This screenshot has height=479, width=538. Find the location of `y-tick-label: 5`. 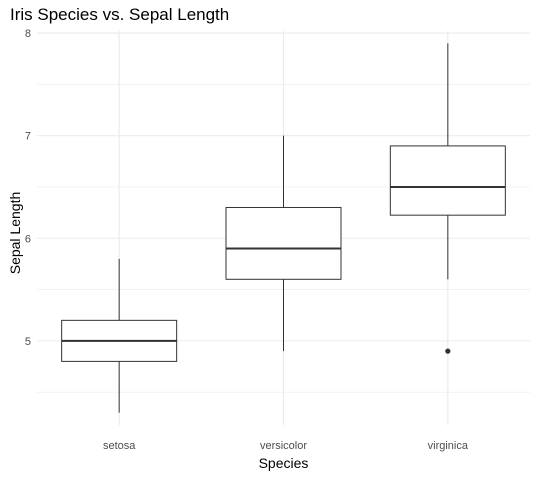

y-tick-label: 5 is located at coordinates (28, 342).